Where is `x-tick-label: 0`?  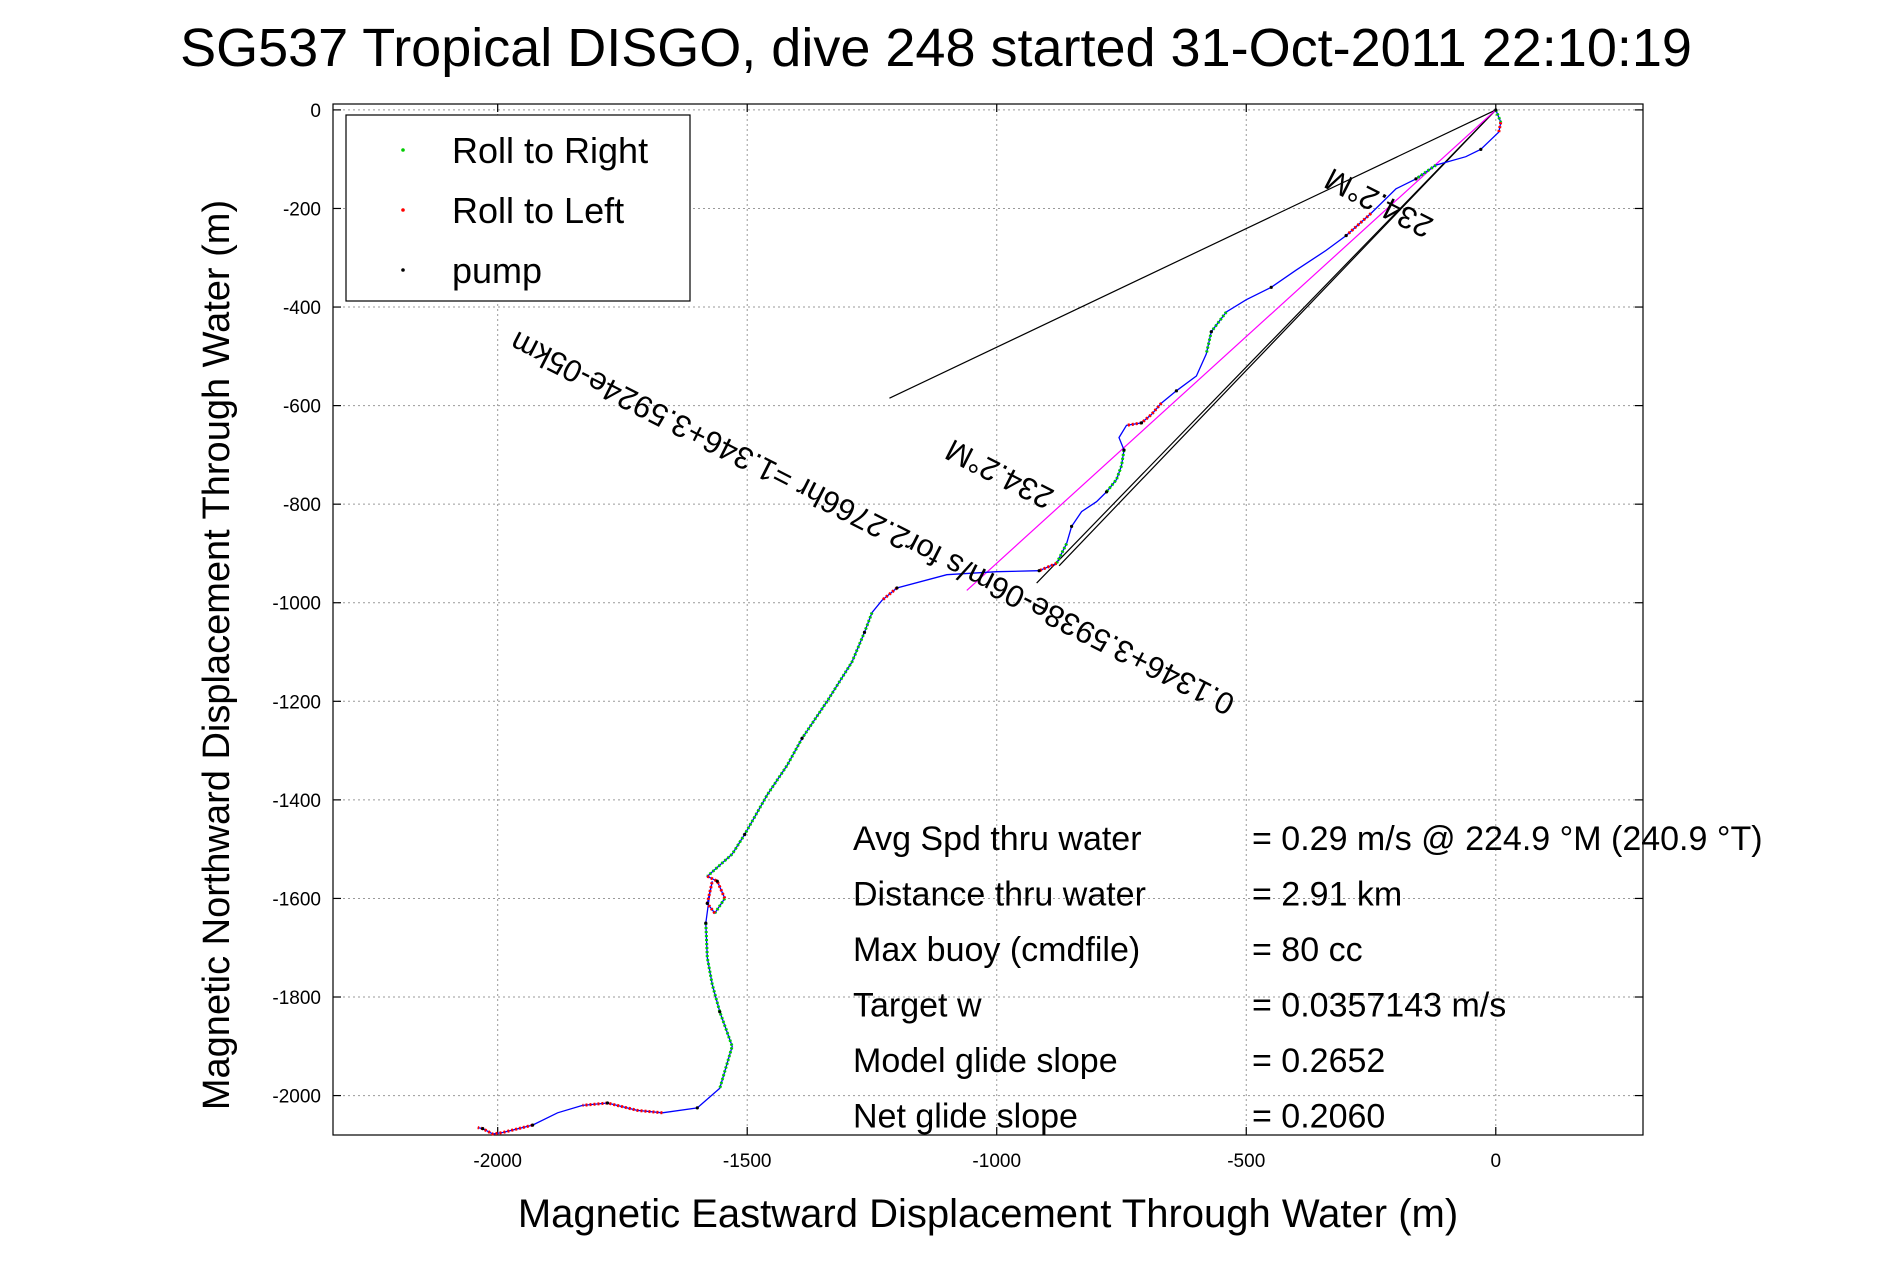 x-tick-label: 0 is located at coordinates (1495, 1161).